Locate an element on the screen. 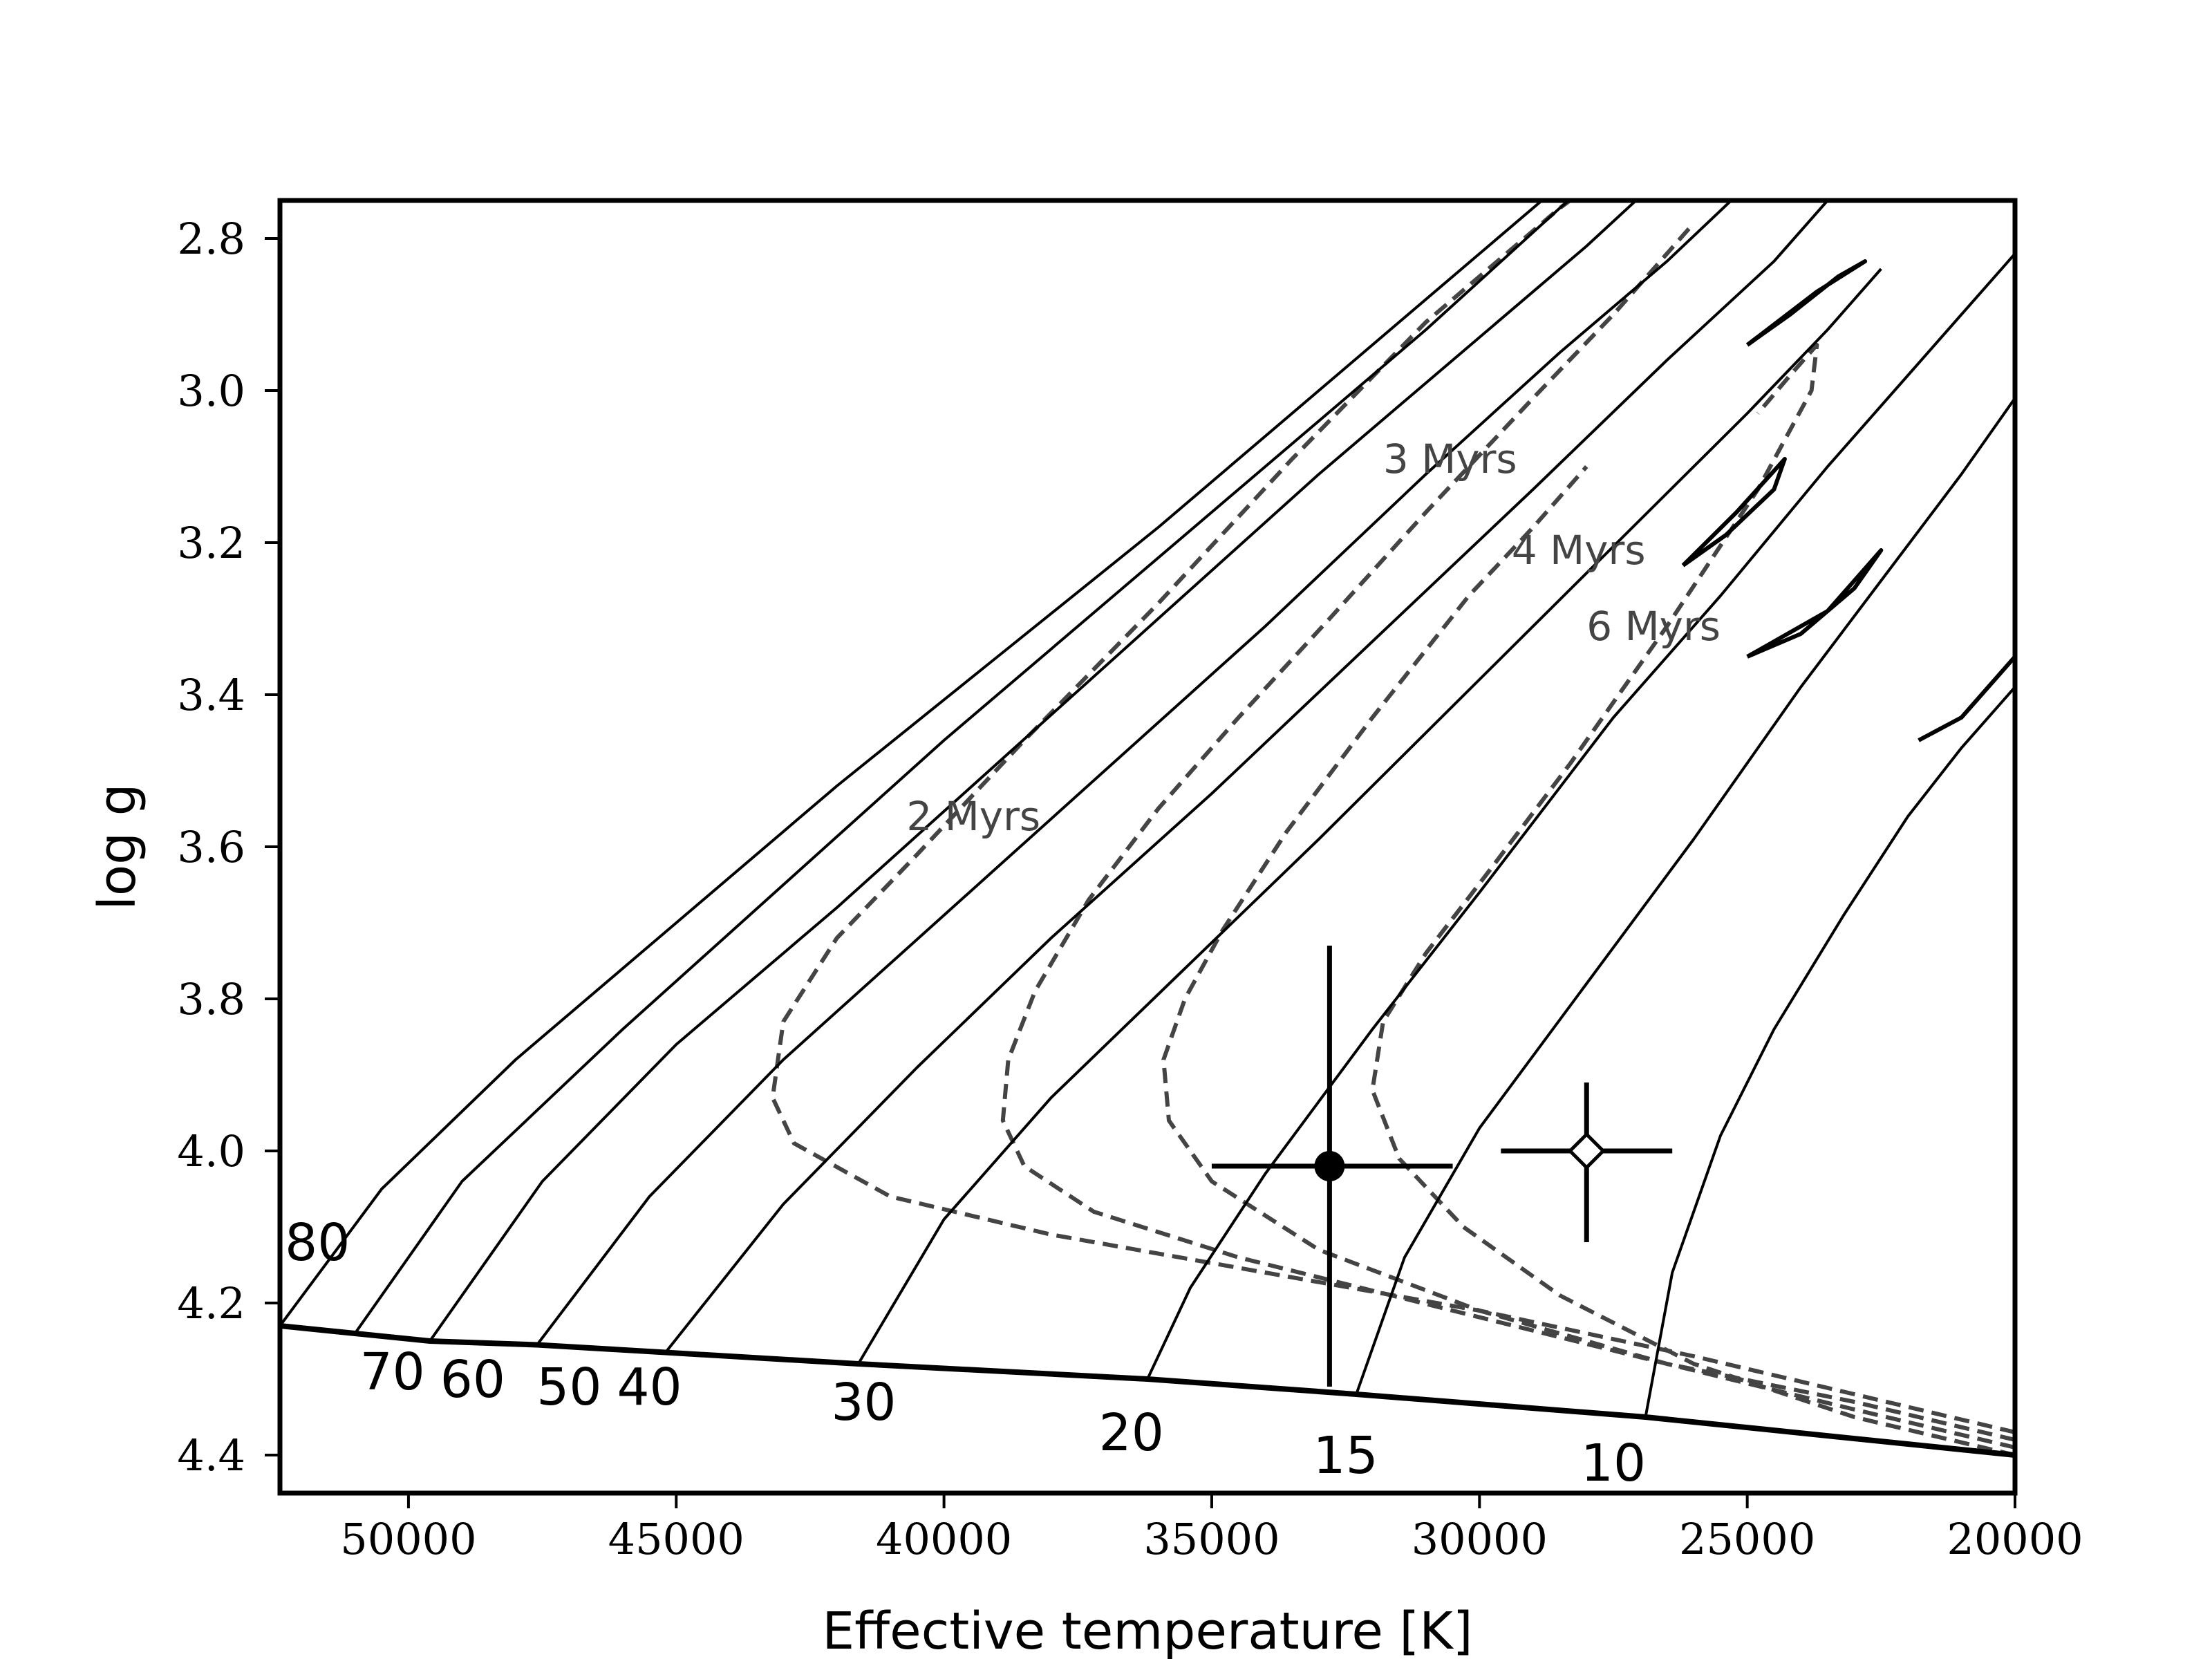  x-tick-label: 40000 is located at coordinates (944, 1539).